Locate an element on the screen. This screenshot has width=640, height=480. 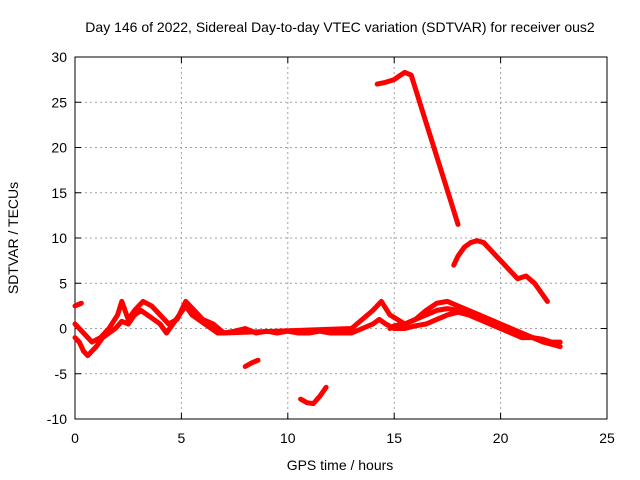
x-axis-label: GPS time / hours is located at coordinates (340, 465).